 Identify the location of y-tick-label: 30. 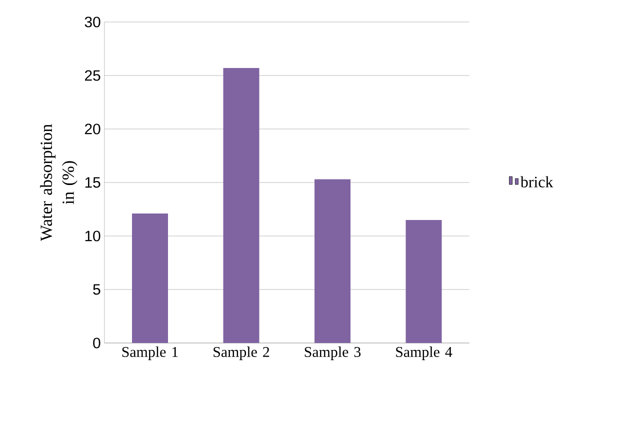
(92, 22).